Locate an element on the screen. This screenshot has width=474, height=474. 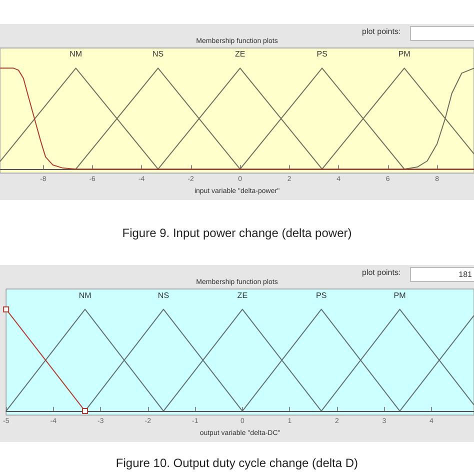
caption: Figure 9. Input power change (delta power) is located at coordinates (237, 233).